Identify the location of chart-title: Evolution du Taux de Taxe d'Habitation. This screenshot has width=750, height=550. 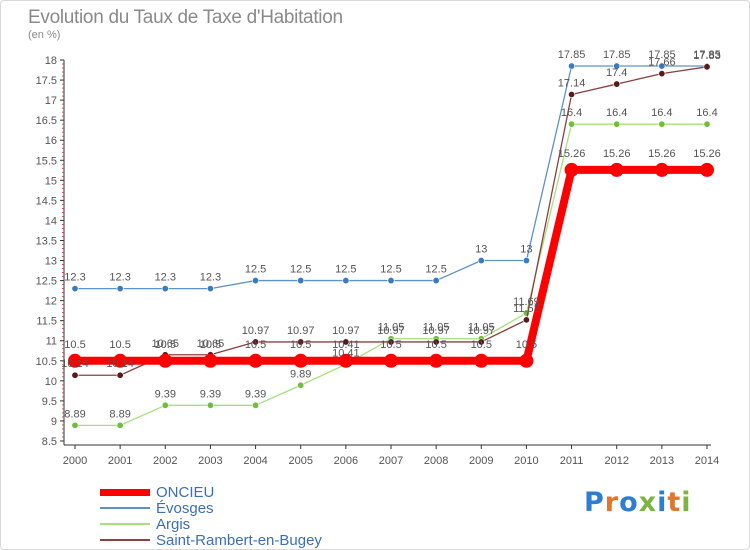
(185, 17).